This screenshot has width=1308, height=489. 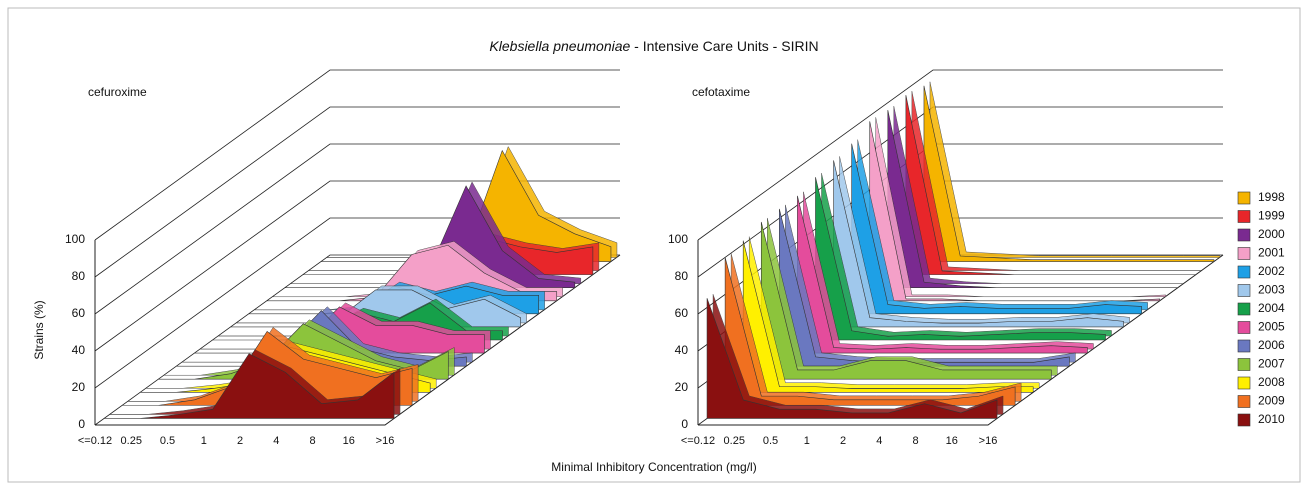 I want to click on legend-label: 2004, so click(x=1271, y=308).